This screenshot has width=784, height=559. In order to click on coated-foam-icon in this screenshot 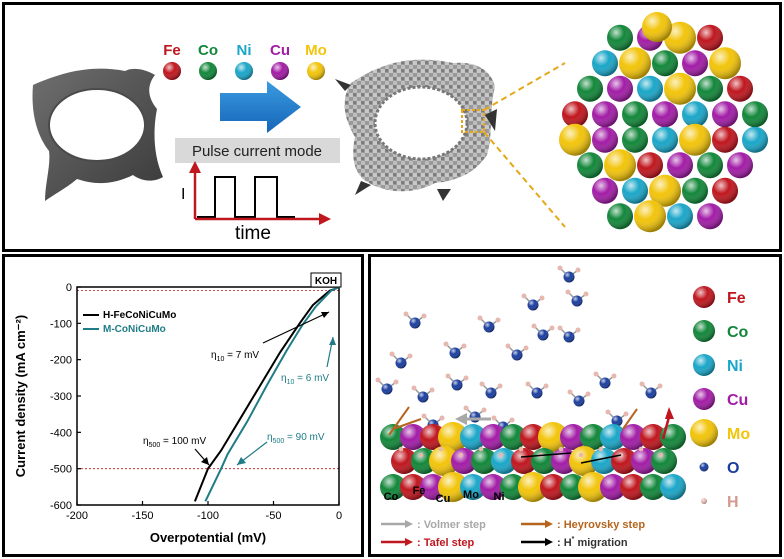, I will do `click(416, 130)`.